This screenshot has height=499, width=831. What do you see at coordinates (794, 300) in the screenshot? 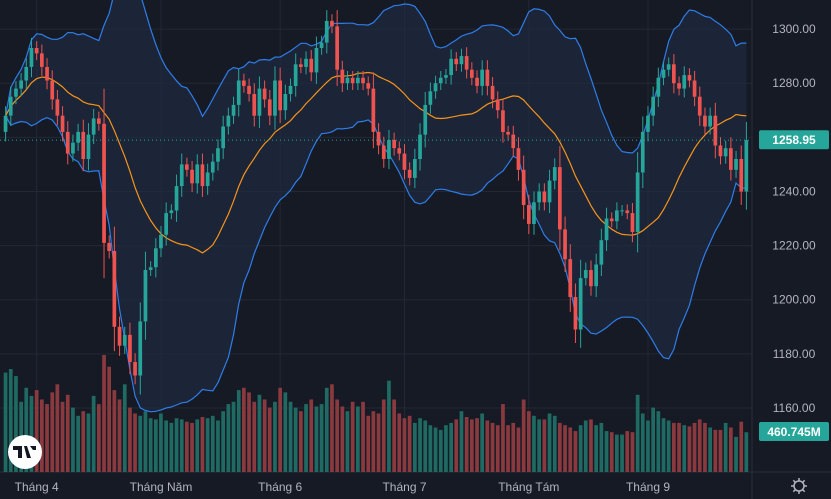
I see `y-tick-label: 1200.00` at bounding box center [794, 300].